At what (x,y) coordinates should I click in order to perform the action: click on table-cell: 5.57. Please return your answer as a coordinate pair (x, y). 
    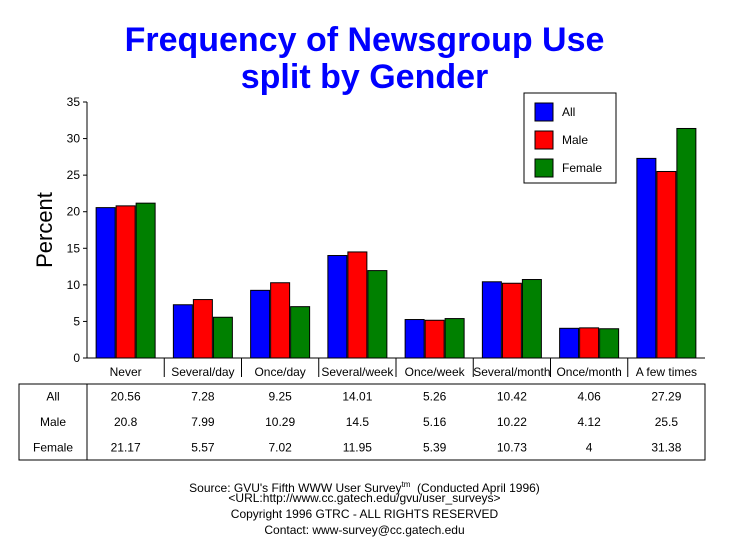
    Looking at the image, I should click on (203, 447).